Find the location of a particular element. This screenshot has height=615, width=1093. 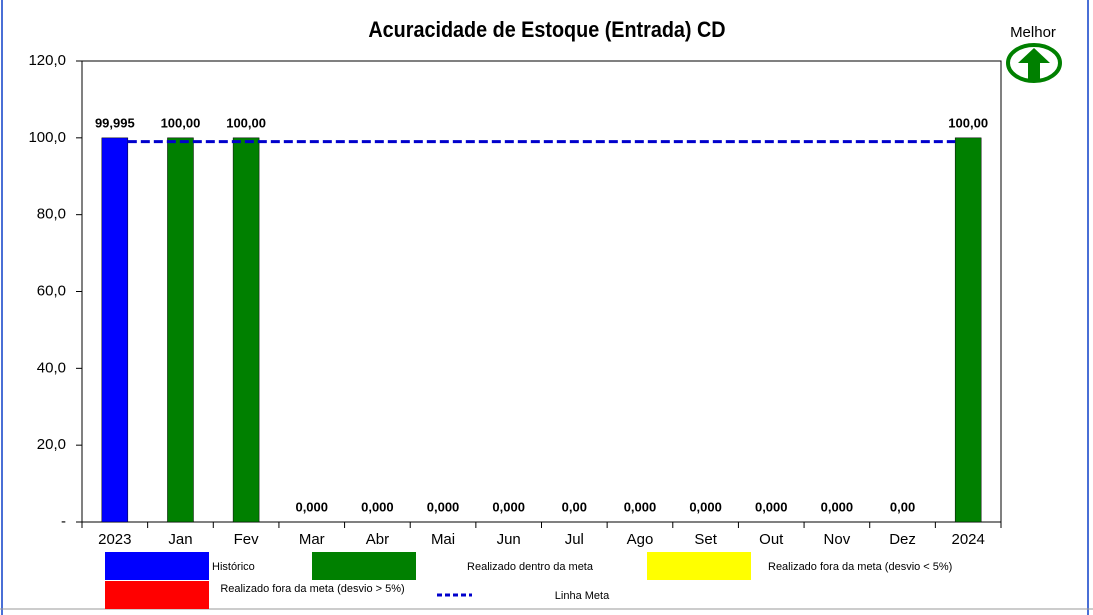

y-tick-label: 80,0 is located at coordinates (51, 214).